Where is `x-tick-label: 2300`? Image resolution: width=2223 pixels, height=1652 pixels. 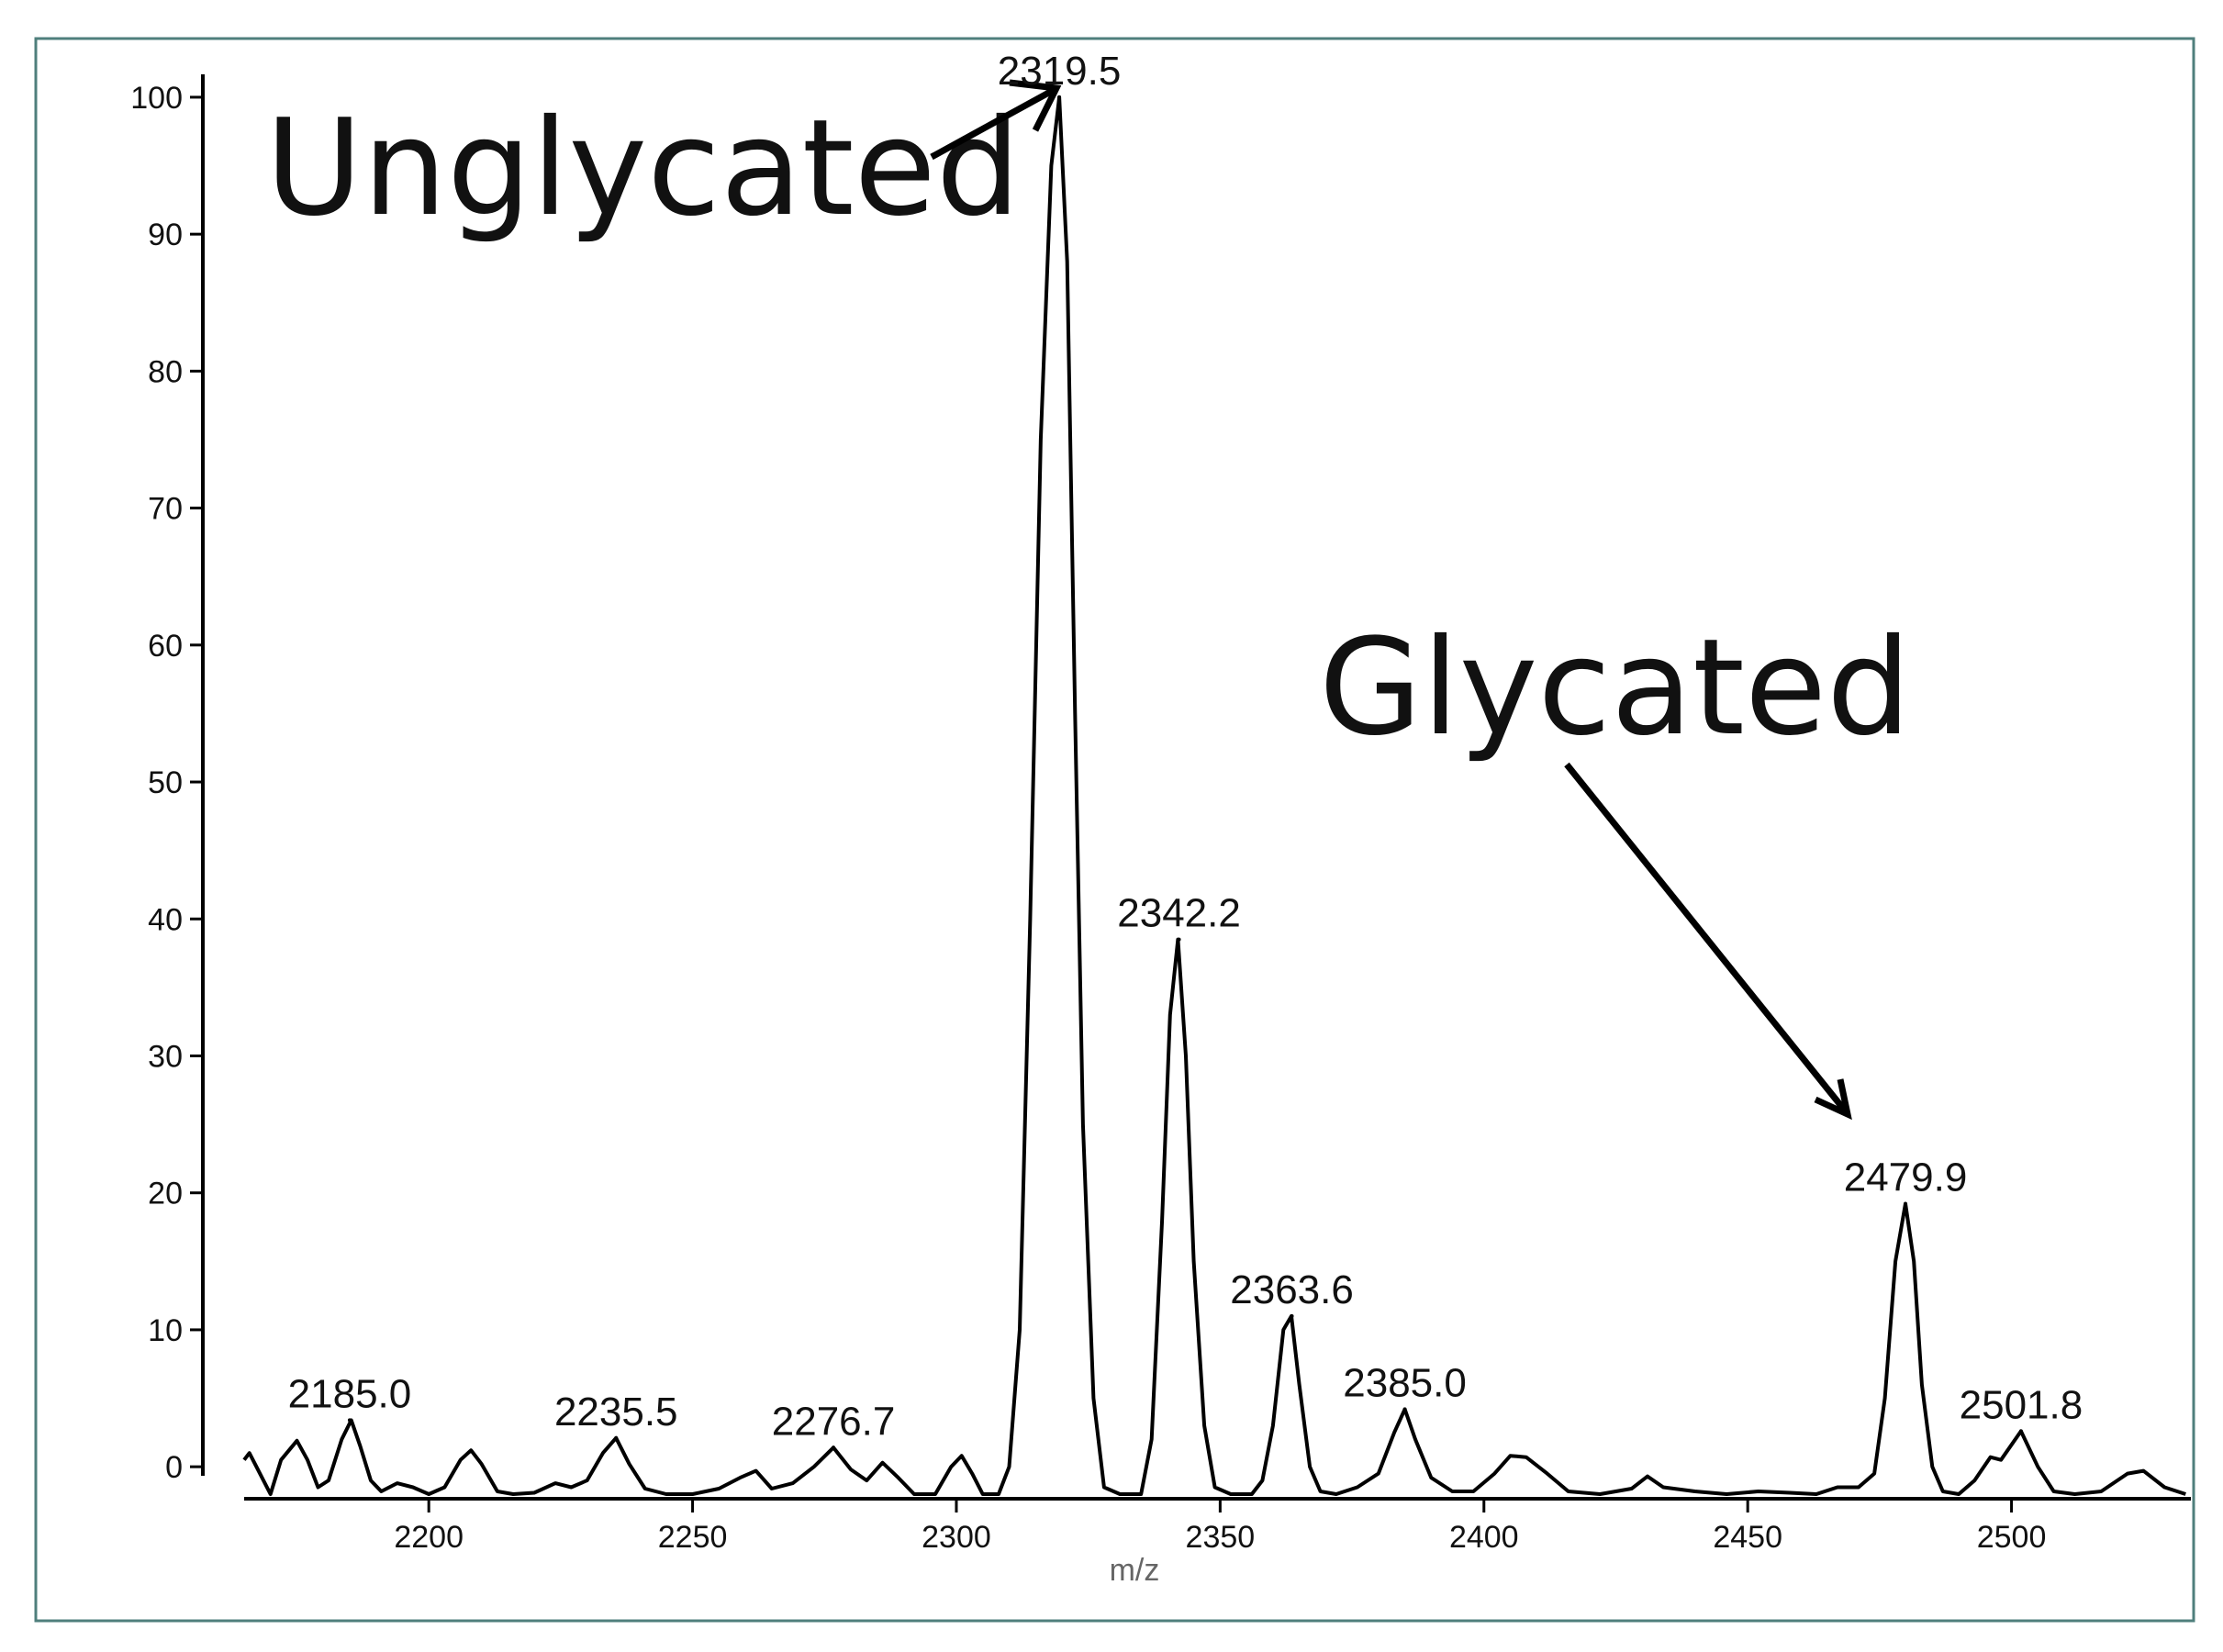 x-tick-label: 2300 is located at coordinates (956, 1537).